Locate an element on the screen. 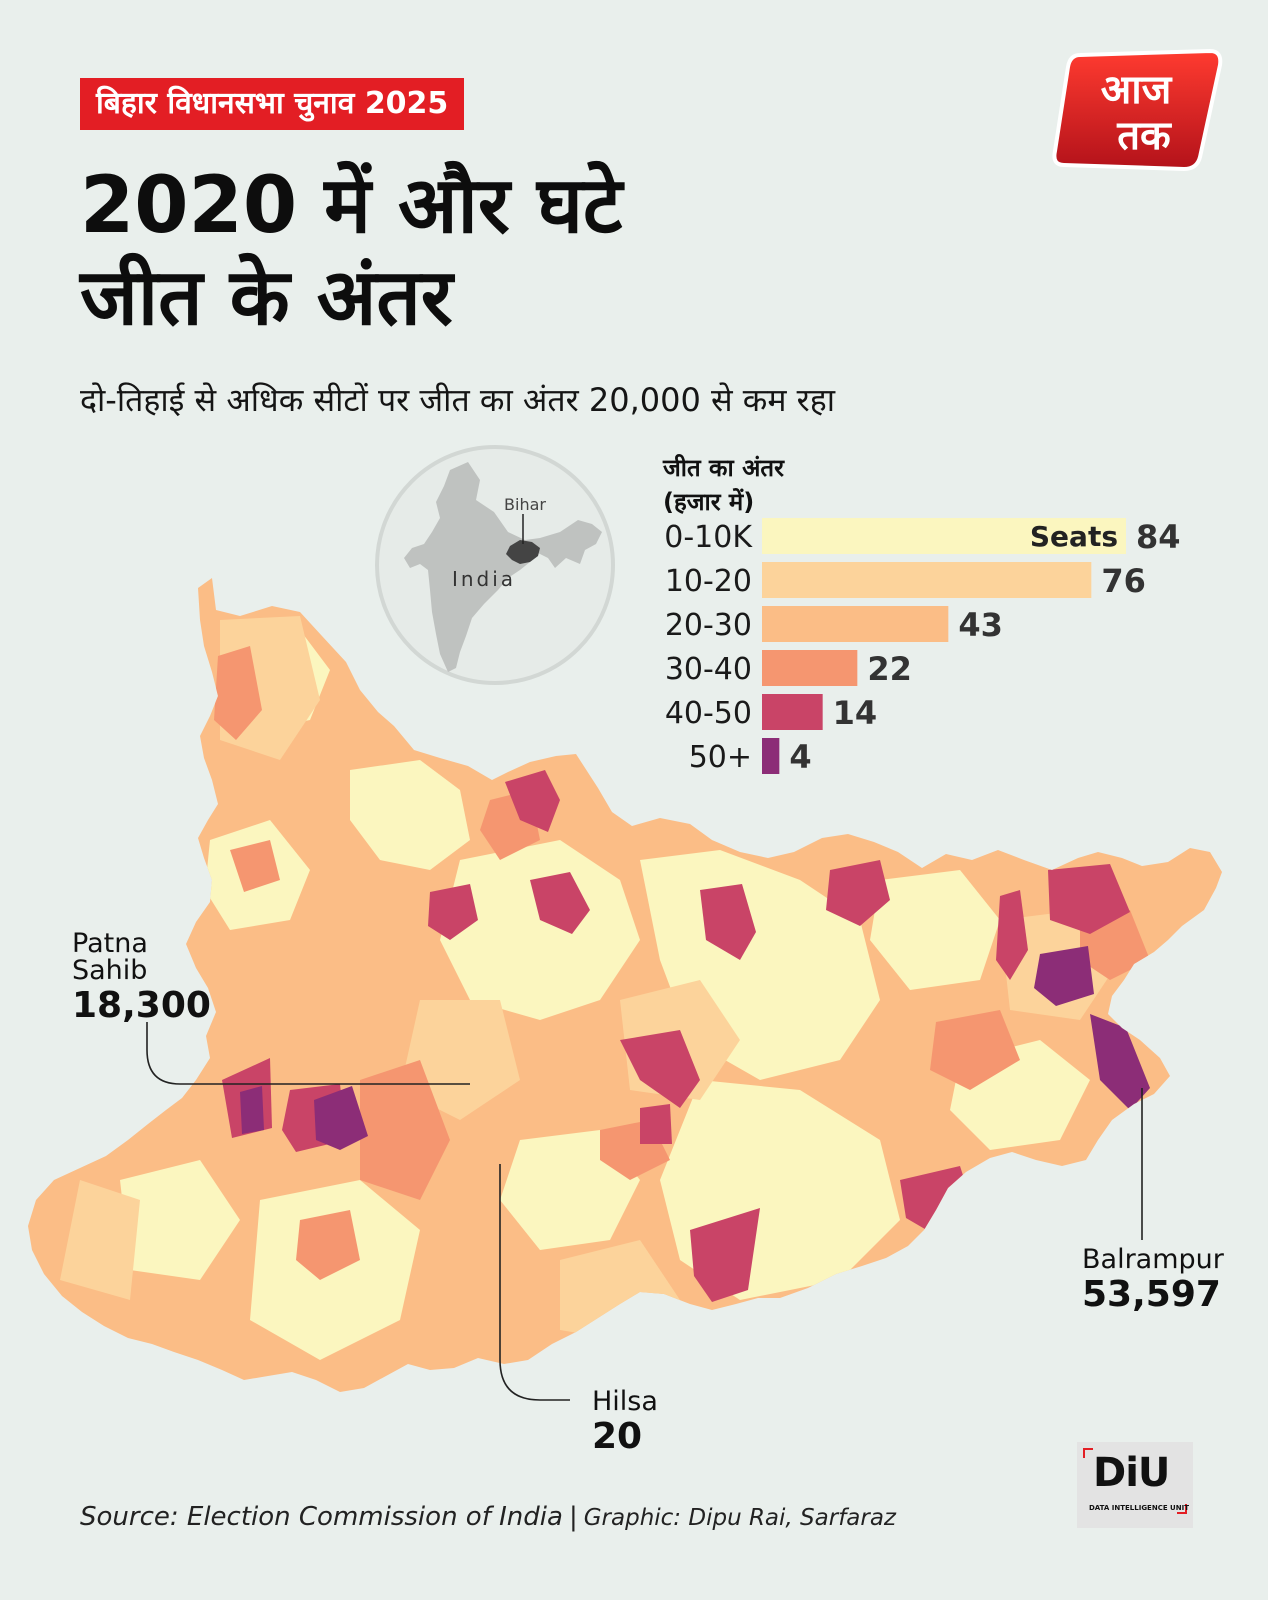  bar-value-label: 22 is located at coordinates (889, 669).